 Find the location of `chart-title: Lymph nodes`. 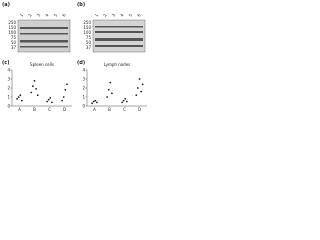

chart-title: Lymph nodes is located at coordinates (117, 64).